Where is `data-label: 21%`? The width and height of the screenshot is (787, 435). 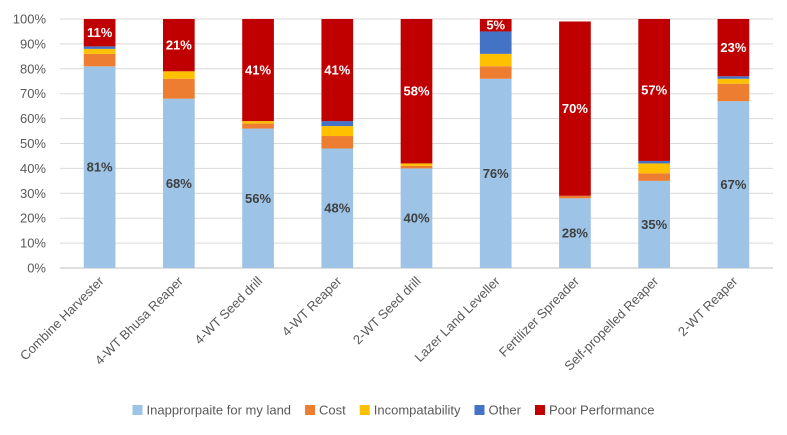
data-label: 21% is located at coordinates (179, 45).